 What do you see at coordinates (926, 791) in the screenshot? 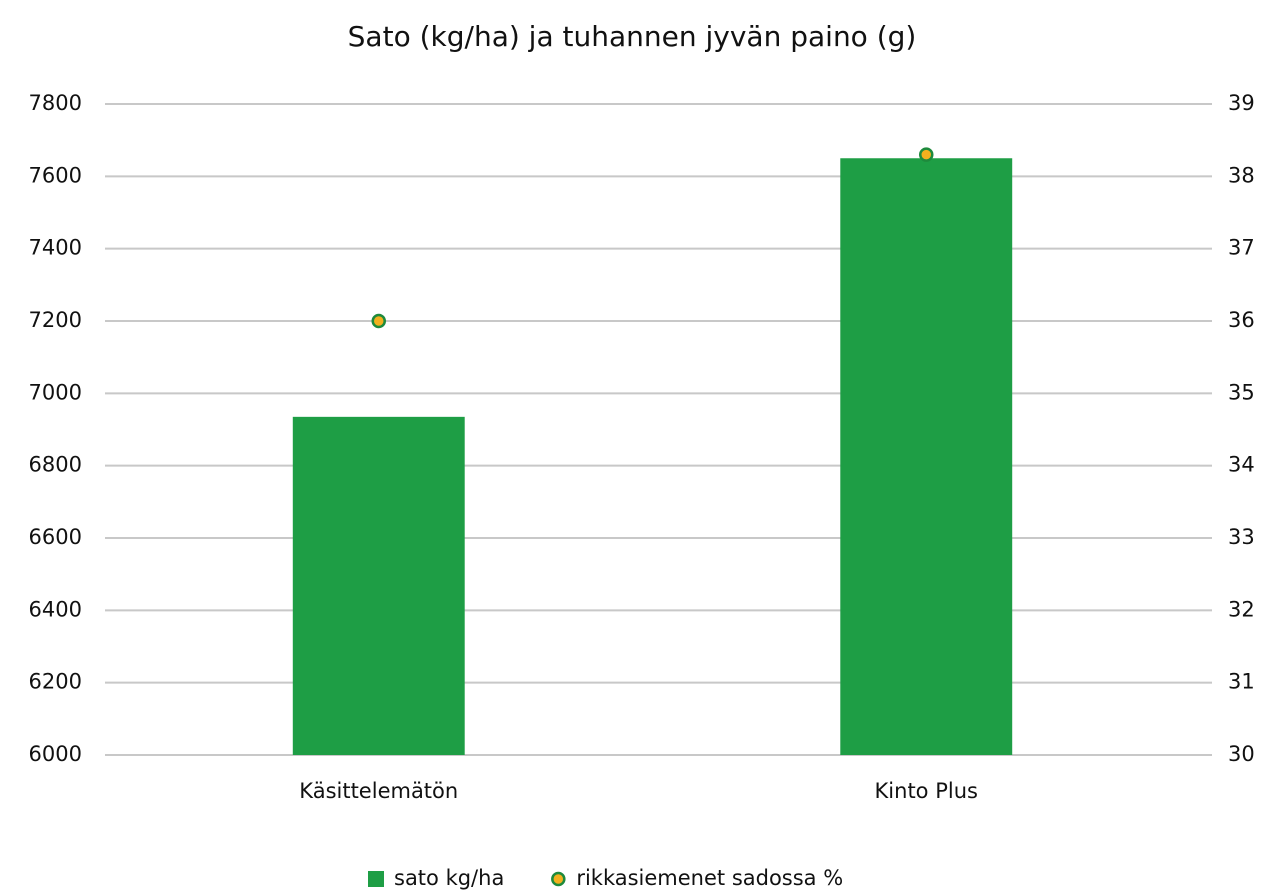
I see `x-tick-label: Kinto Plus` at bounding box center [926, 791].